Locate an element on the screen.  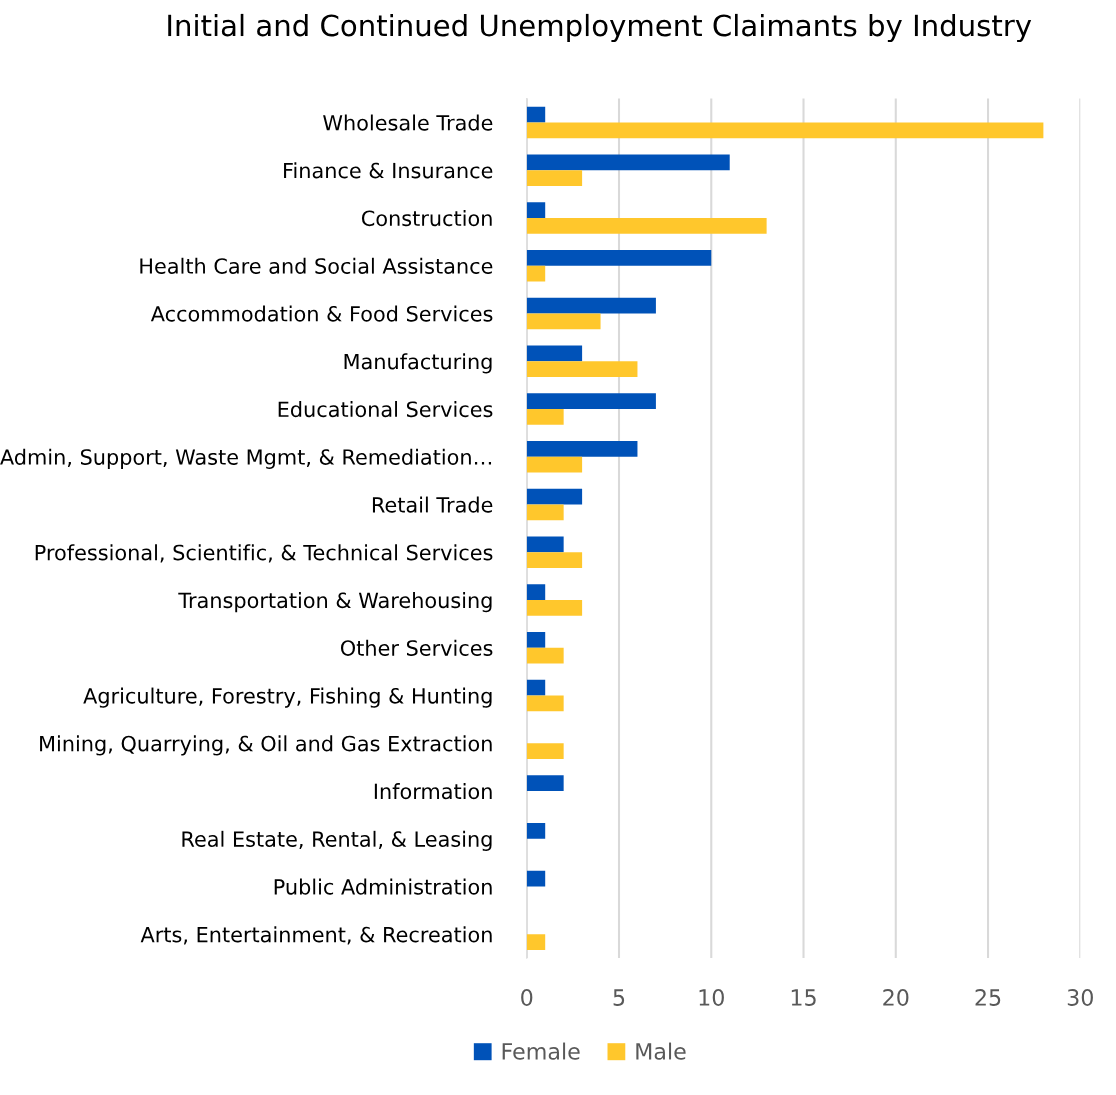
y-tick-label: Information is located at coordinates (433, 791).